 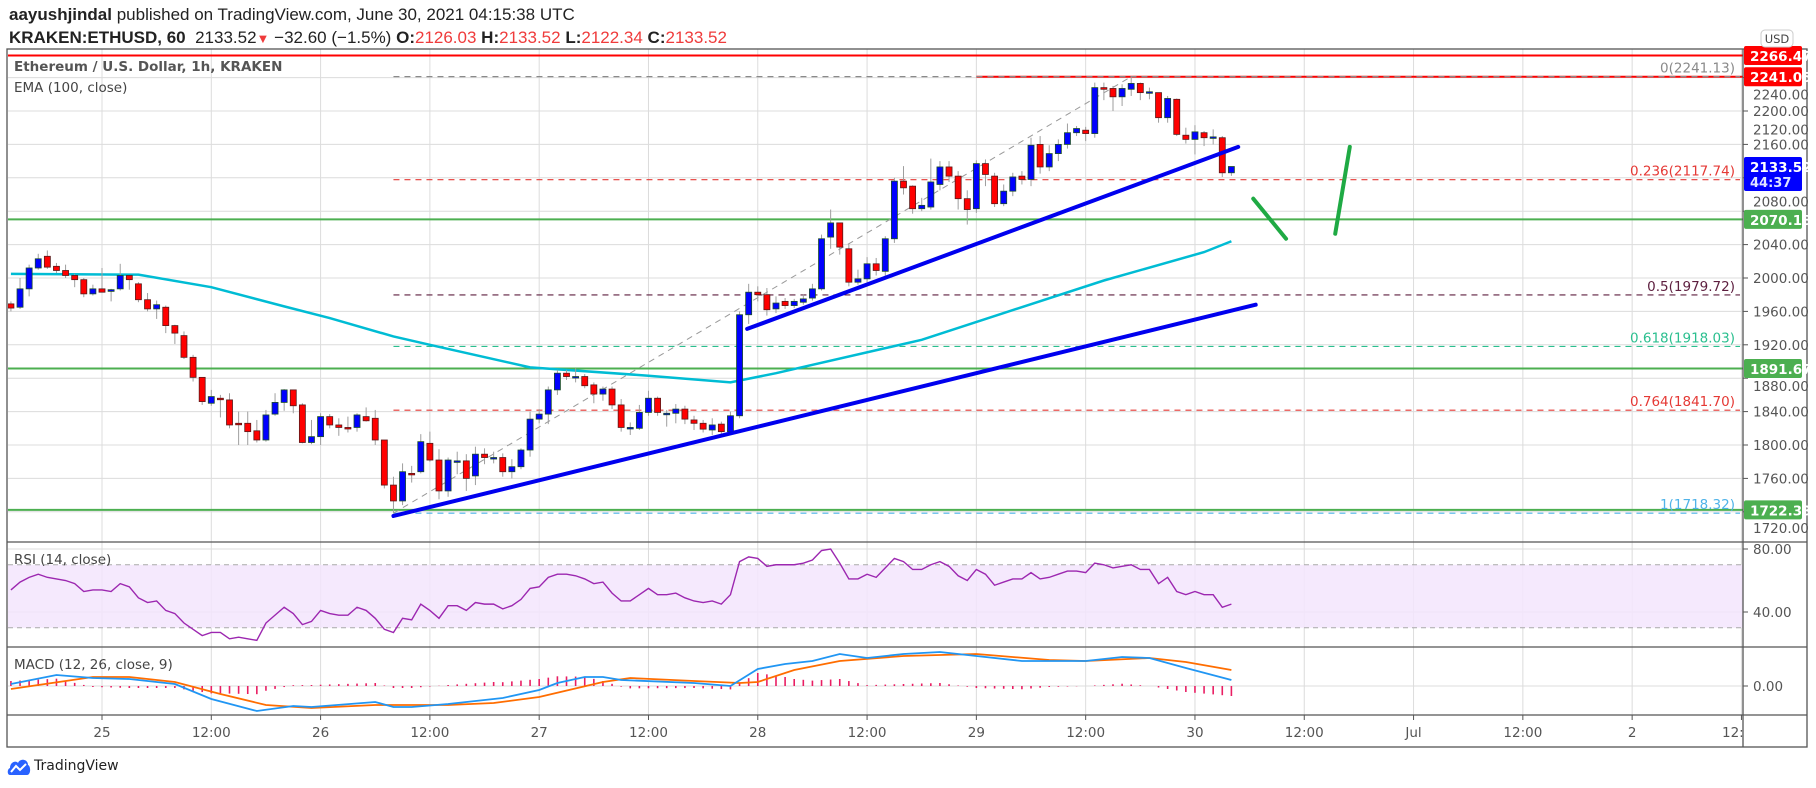 What do you see at coordinates (1781, 145) in the screenshot?
I see `price-tick-label: 2160.00` at bounding box center [1781, 145].